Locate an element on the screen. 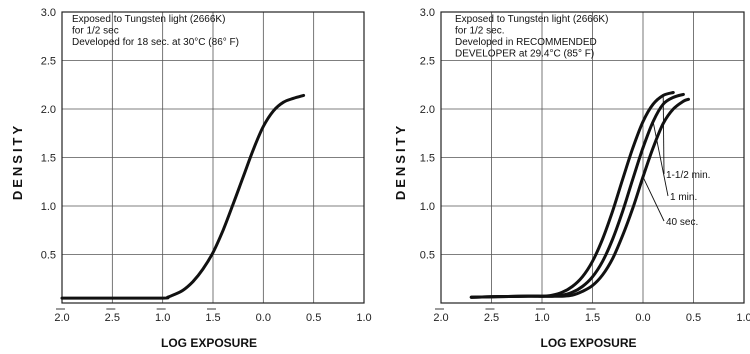  curve-label: 1 min. is located at coordinates (683, 197).